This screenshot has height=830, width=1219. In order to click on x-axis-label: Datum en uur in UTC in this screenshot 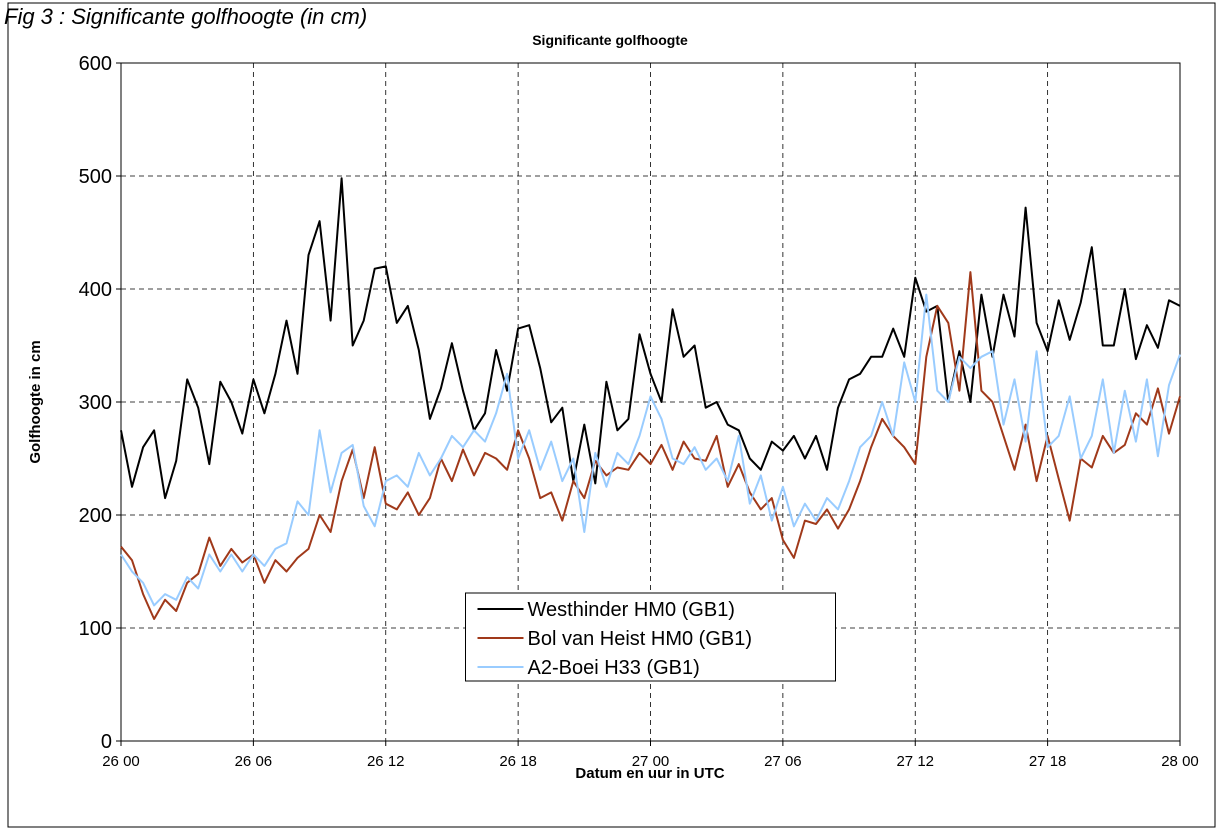, I will do `click(649, 773)`.